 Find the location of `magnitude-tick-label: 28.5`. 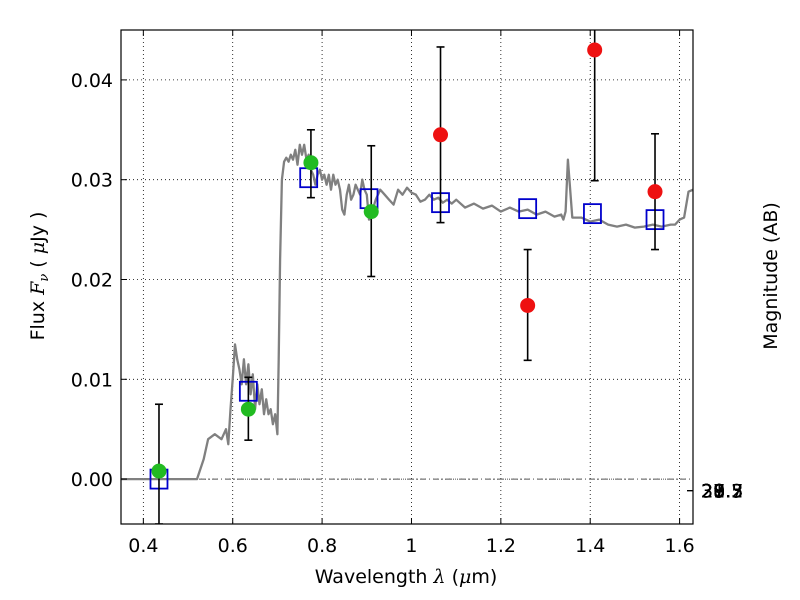

magnitude-tick-label: 28.5 is located at coordinates (722, 492).